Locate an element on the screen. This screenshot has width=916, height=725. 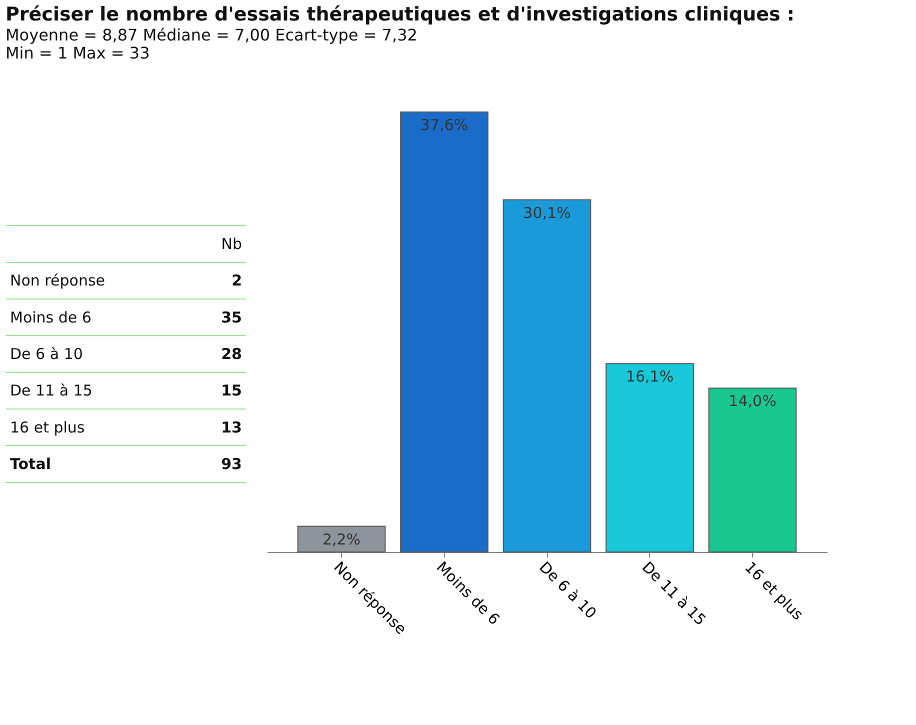
text: 13 is located at coordinates (231, 427).